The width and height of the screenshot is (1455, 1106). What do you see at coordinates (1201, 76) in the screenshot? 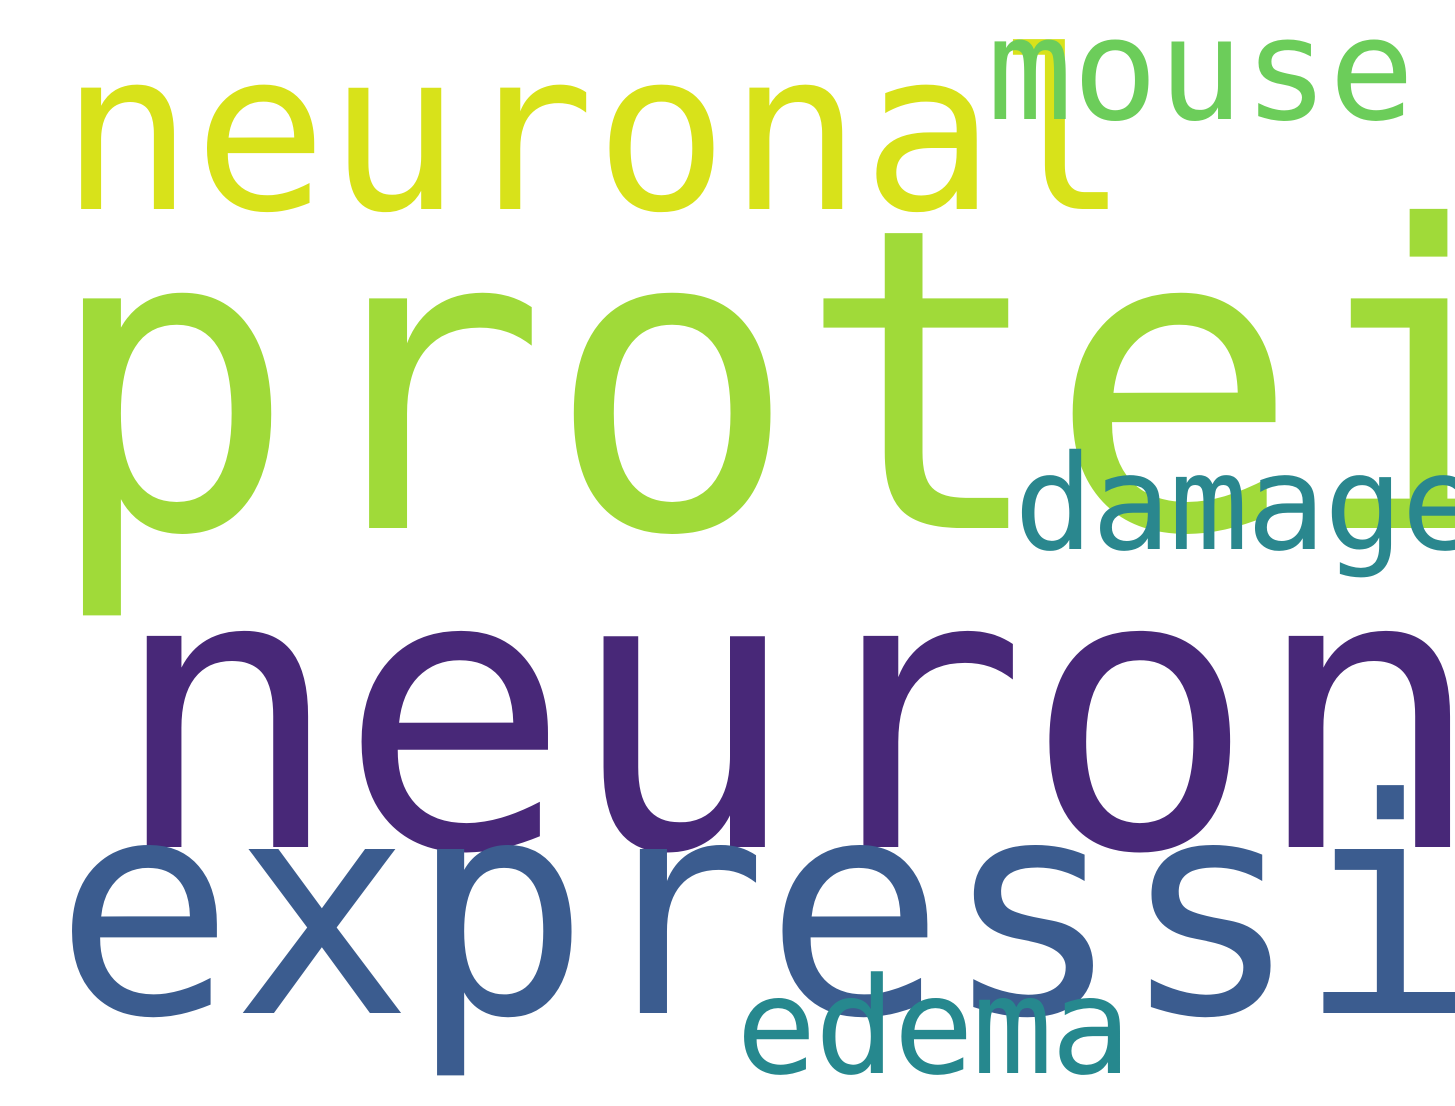
I see `word-mouse: mouse` at bounding box center [1201, 76].